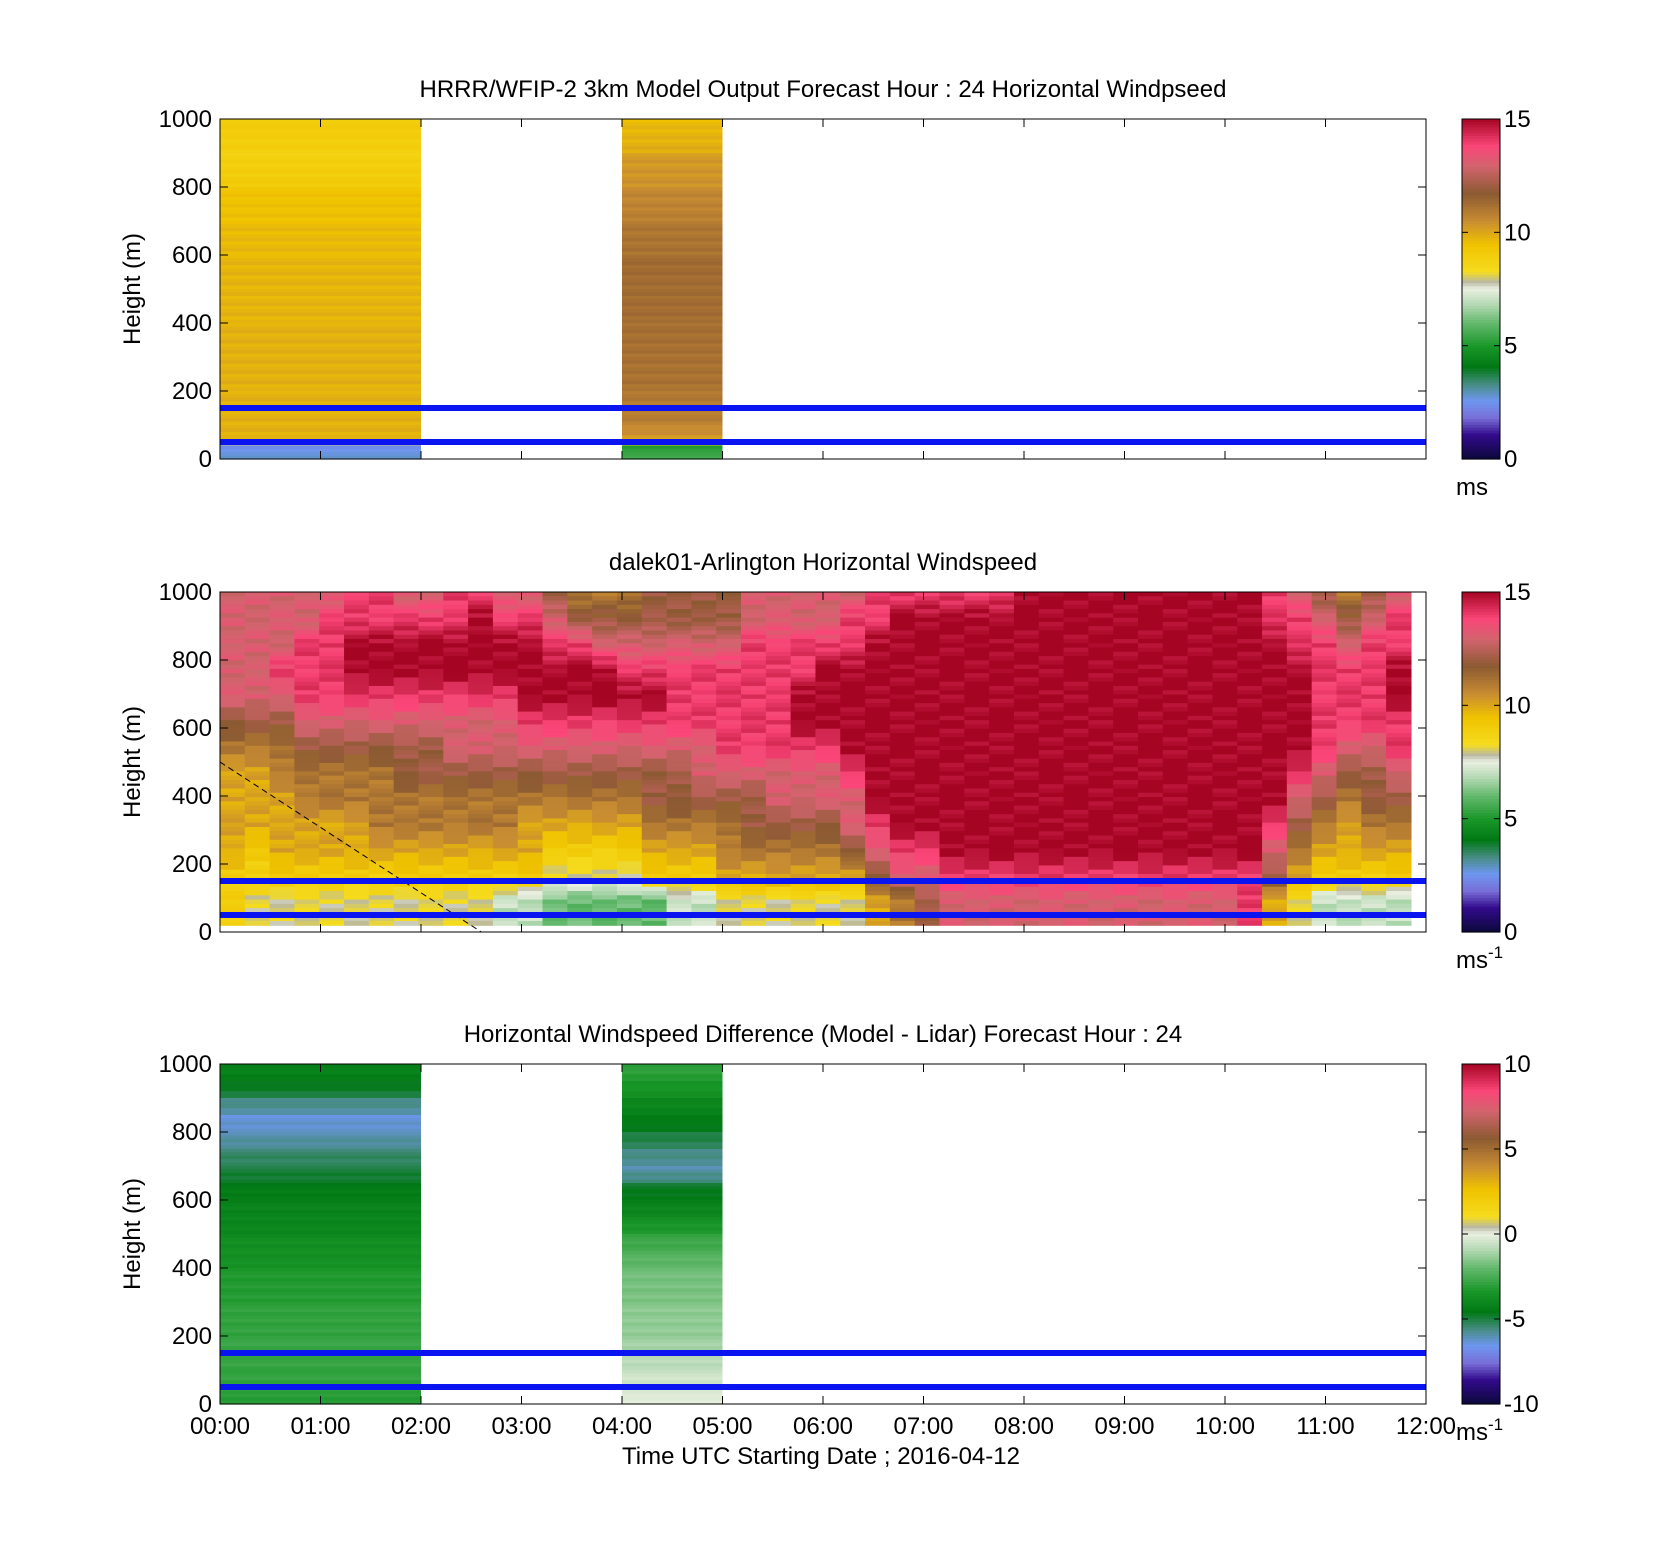 This screenshot has height=1561, width=1680. Describe the element at coordinates (1510, 346) in the screenshot. I see `colorbar-tick-label: 5` at that location.